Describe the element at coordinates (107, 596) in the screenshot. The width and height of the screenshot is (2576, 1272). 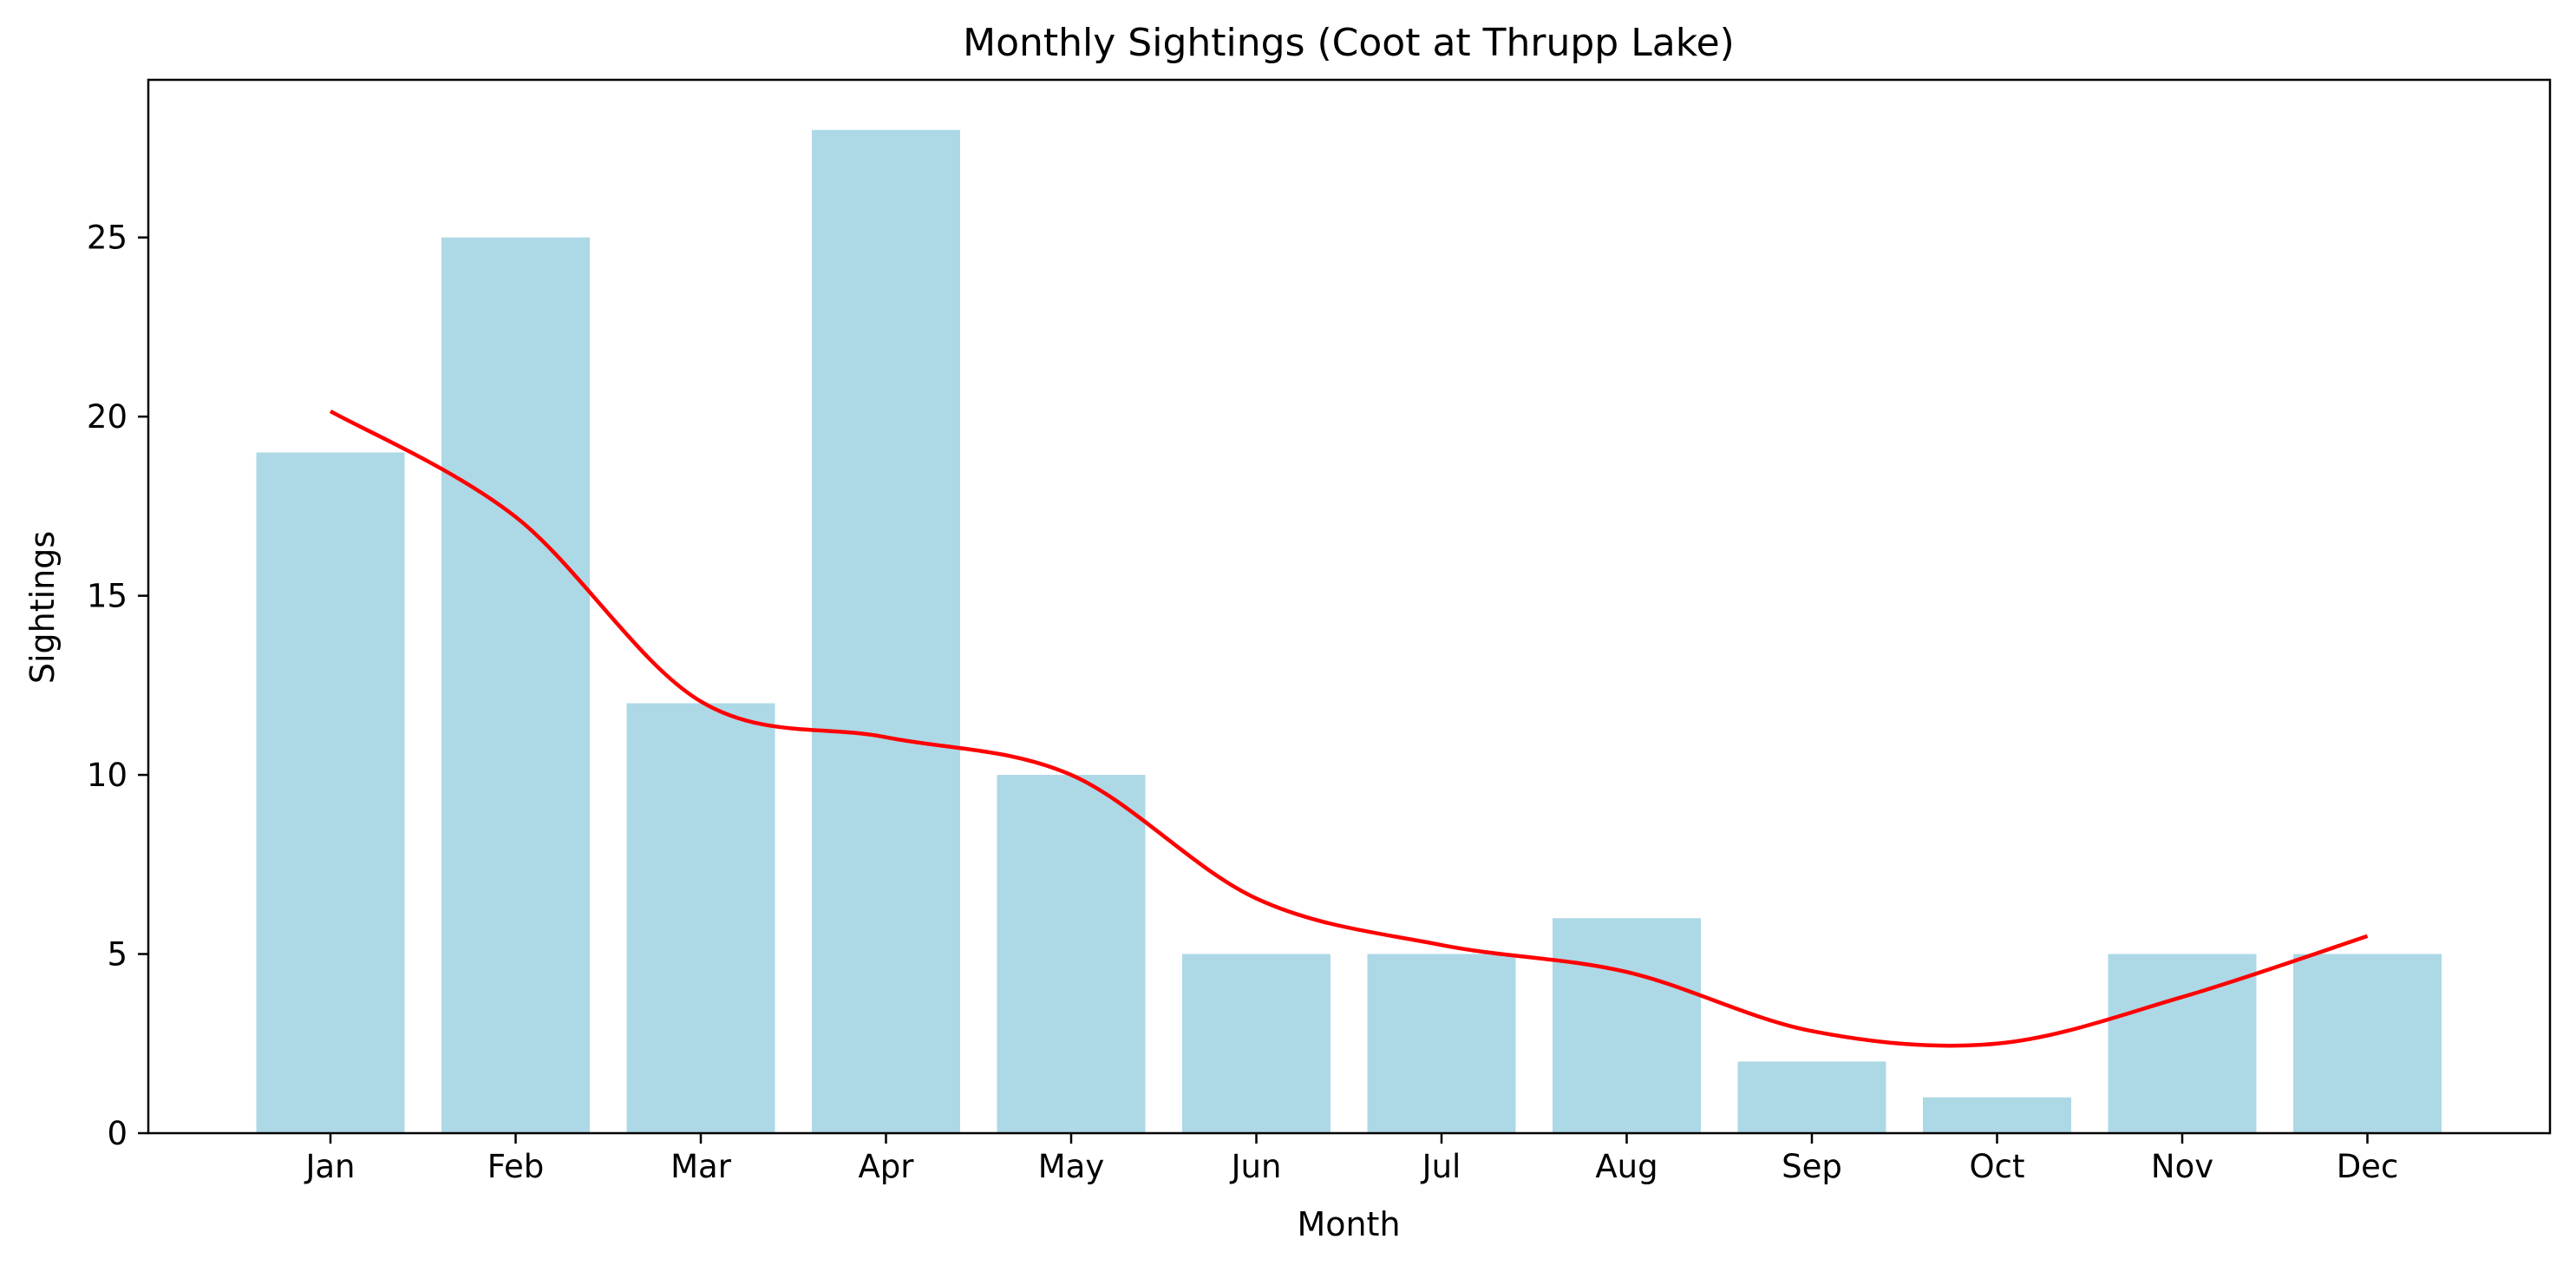
I see `y-tick-label: 15` at that location.